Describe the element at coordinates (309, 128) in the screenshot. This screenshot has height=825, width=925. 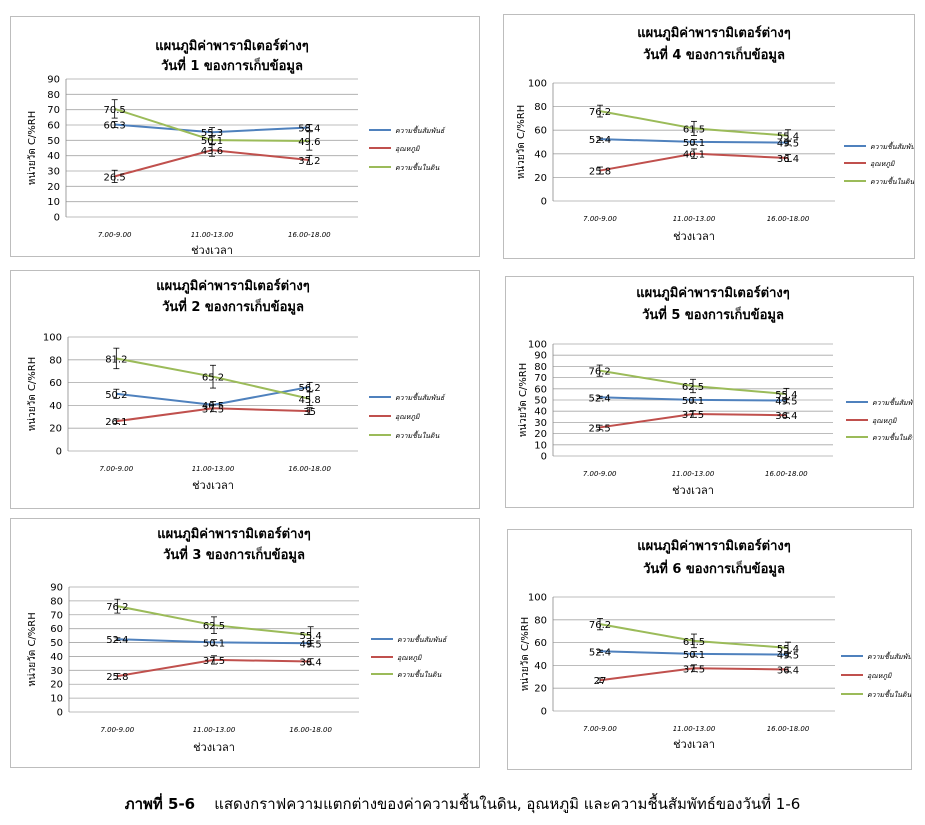
I see `data-label: 58.4` at that location.